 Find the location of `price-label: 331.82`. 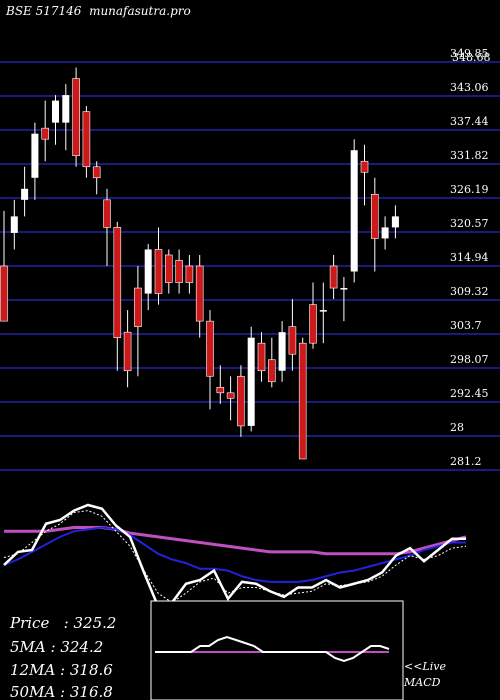

price-label: 331.82 is located at coordinates (469, 155).